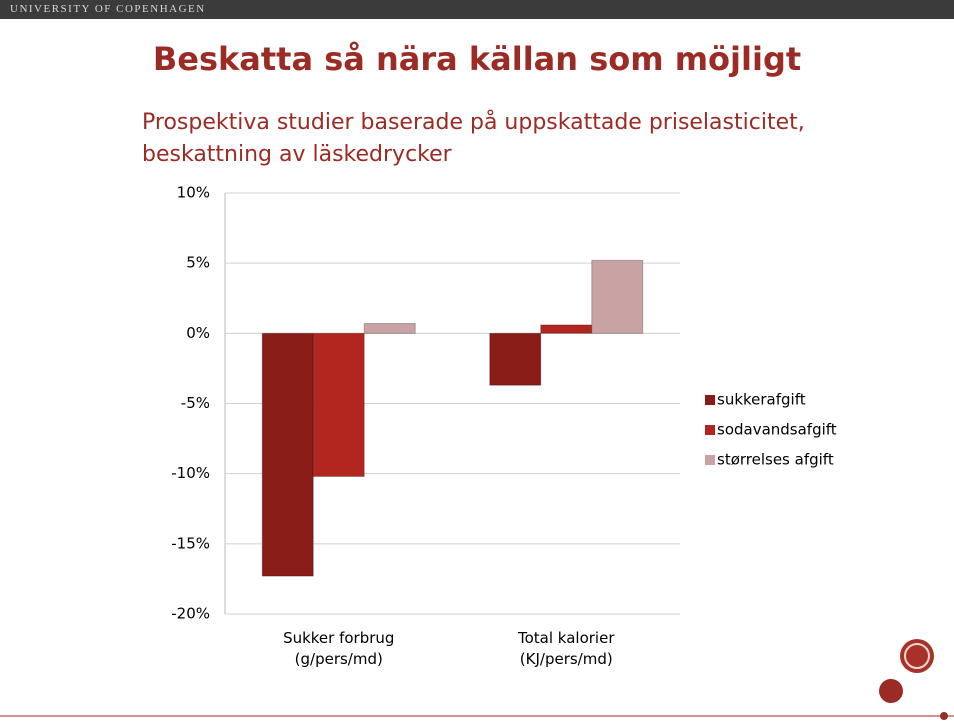 Image resolution: width=954 pixels, height=722 pixels. Describe the element at coordinates (777, 430) in the screenshot. I see `legend-label: sodavandsafgift` at that location.